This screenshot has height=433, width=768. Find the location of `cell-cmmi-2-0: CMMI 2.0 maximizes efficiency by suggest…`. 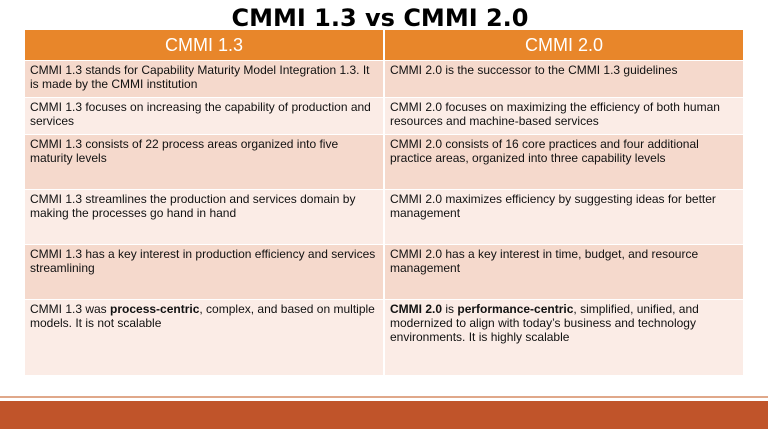

cell-cmmi-2-0: CMMI 2.0 maximizes efficiency by suggest… is located at coordinates (563, 217).